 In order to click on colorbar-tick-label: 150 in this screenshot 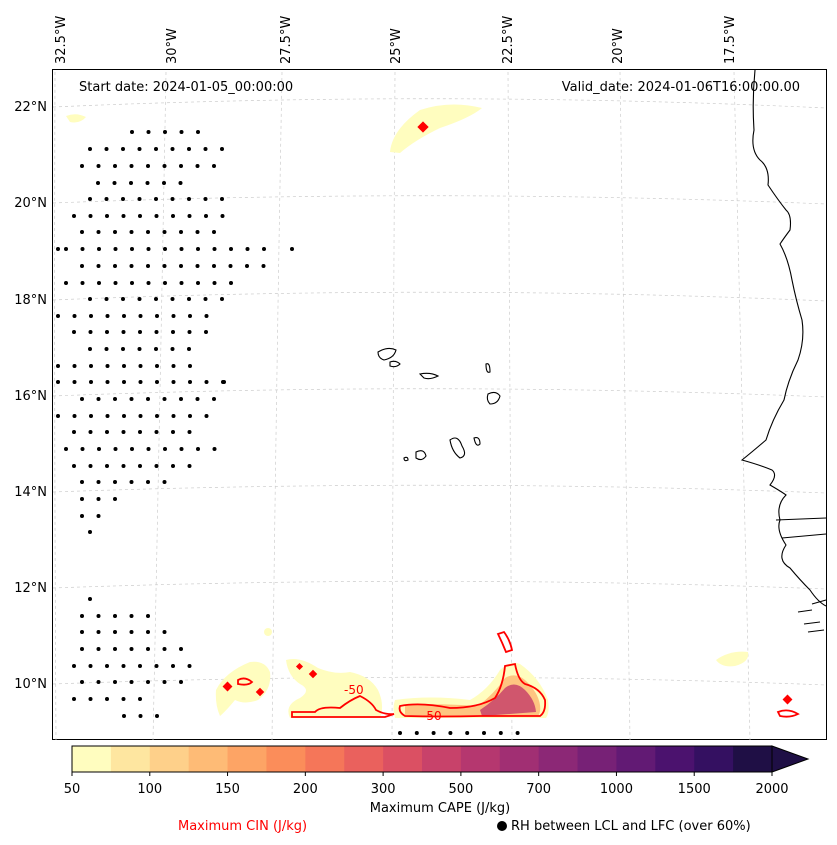, I will do `click(227, 789)`.